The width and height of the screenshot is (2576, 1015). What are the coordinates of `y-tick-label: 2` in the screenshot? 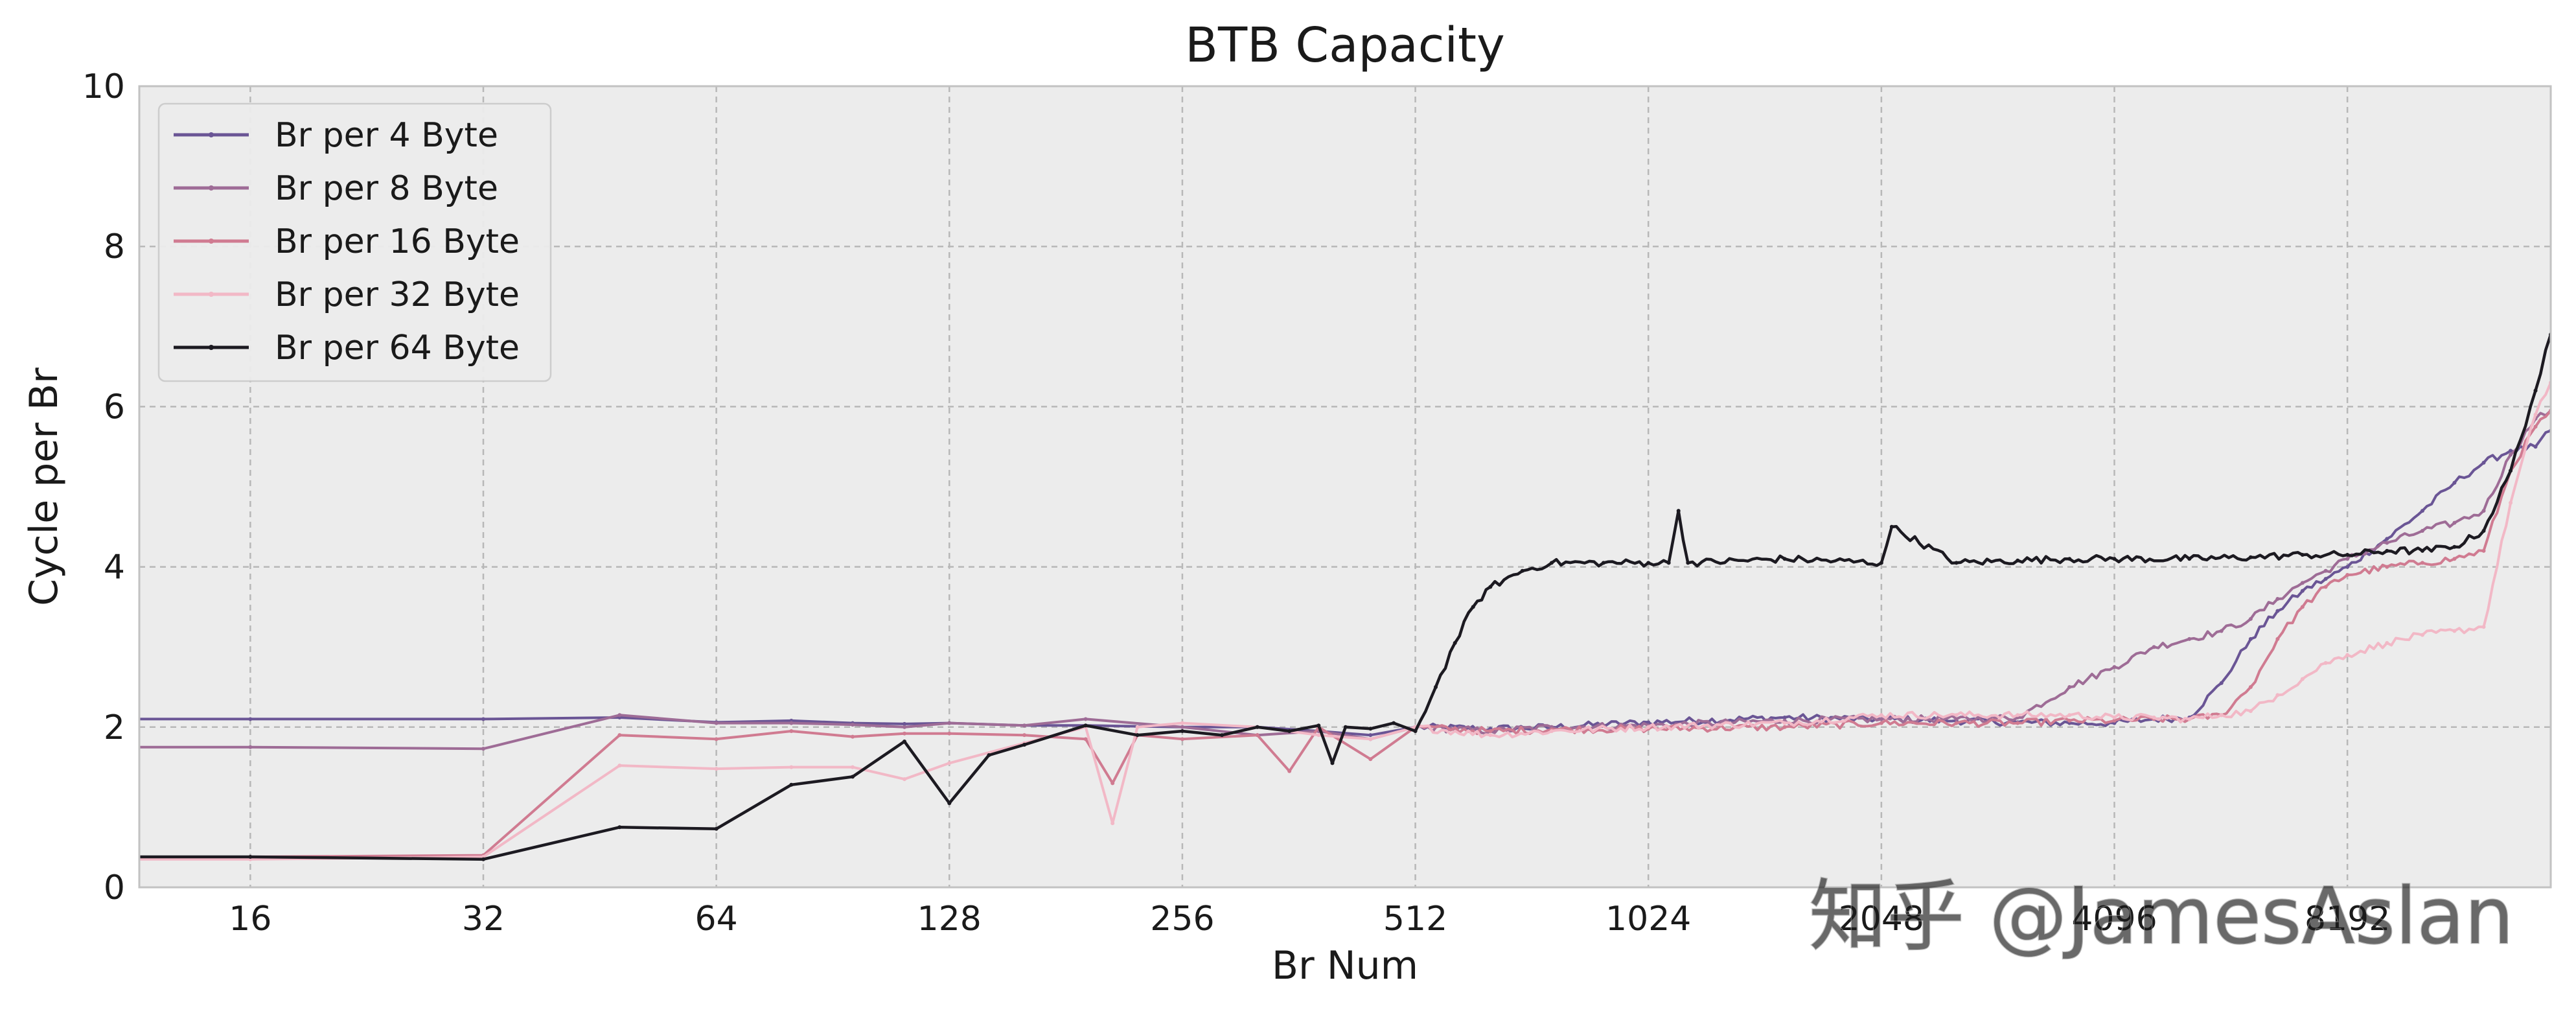 It's located at (114, 728).